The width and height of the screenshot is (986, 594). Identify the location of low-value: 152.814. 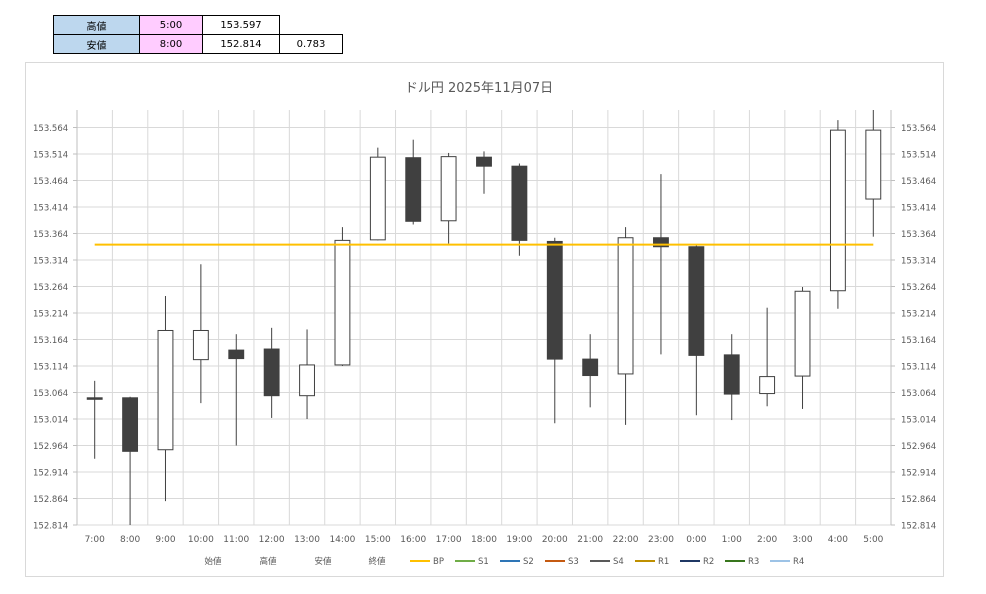
(241, 44).